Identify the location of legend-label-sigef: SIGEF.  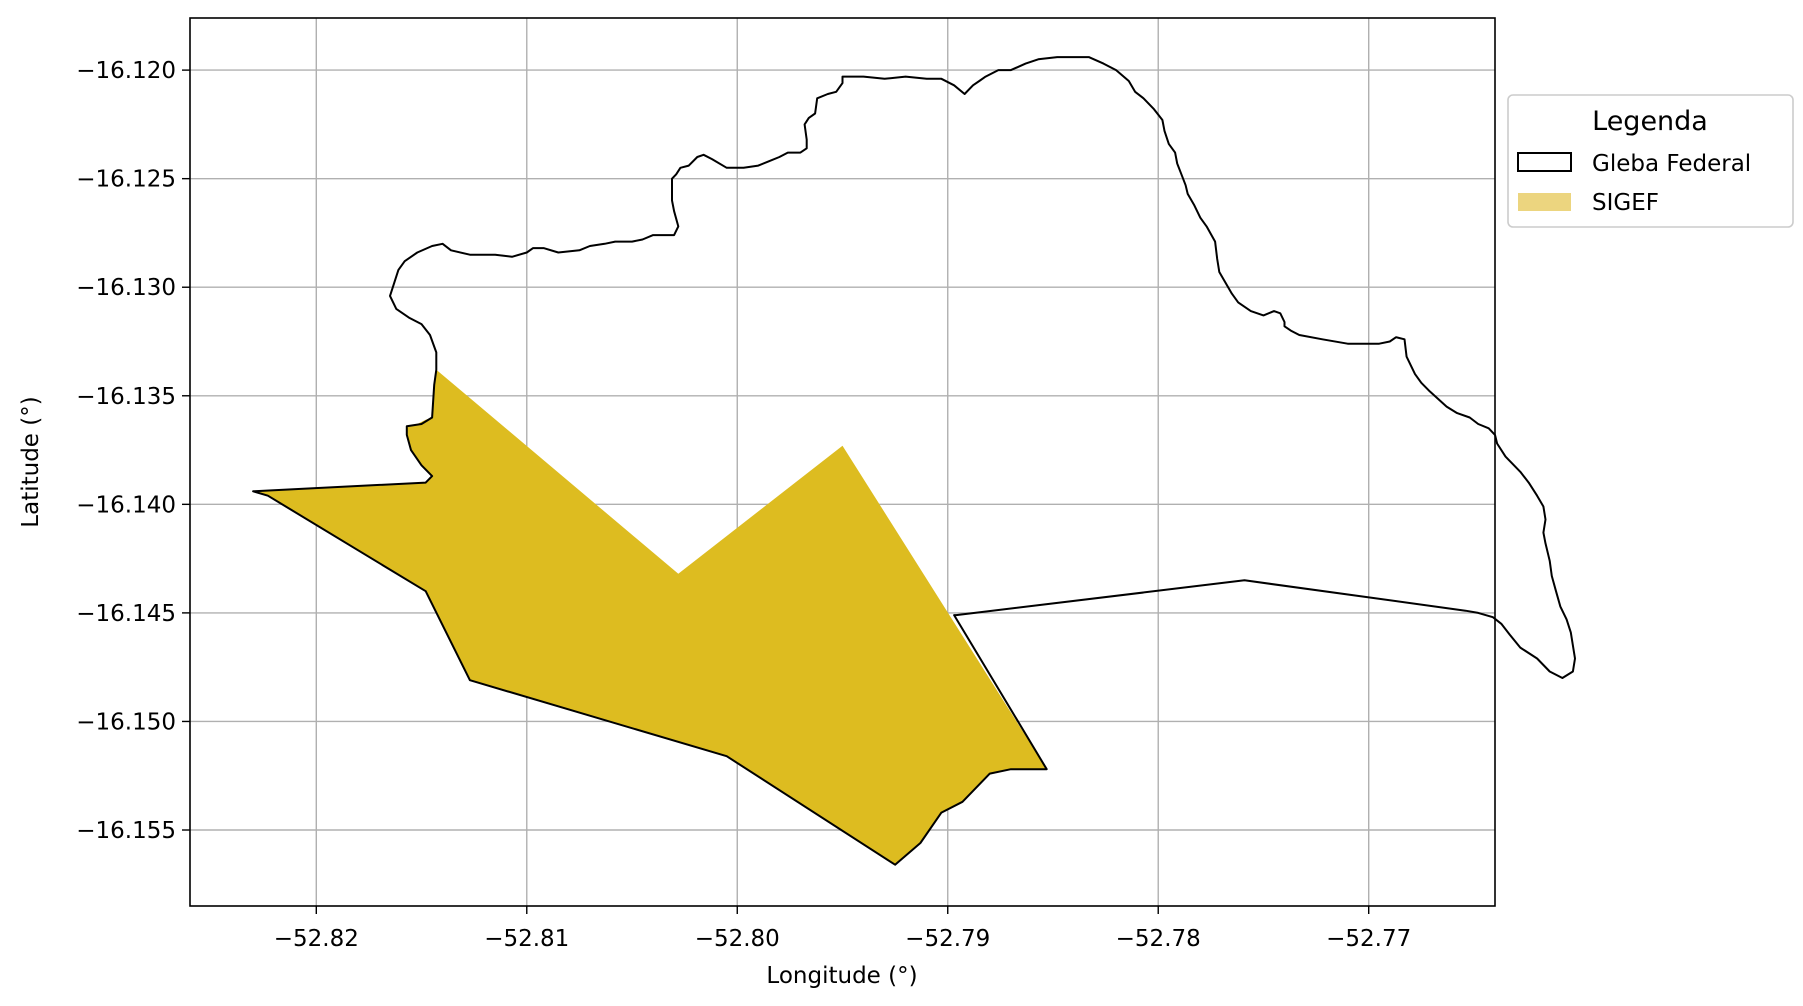
(1625, 203).